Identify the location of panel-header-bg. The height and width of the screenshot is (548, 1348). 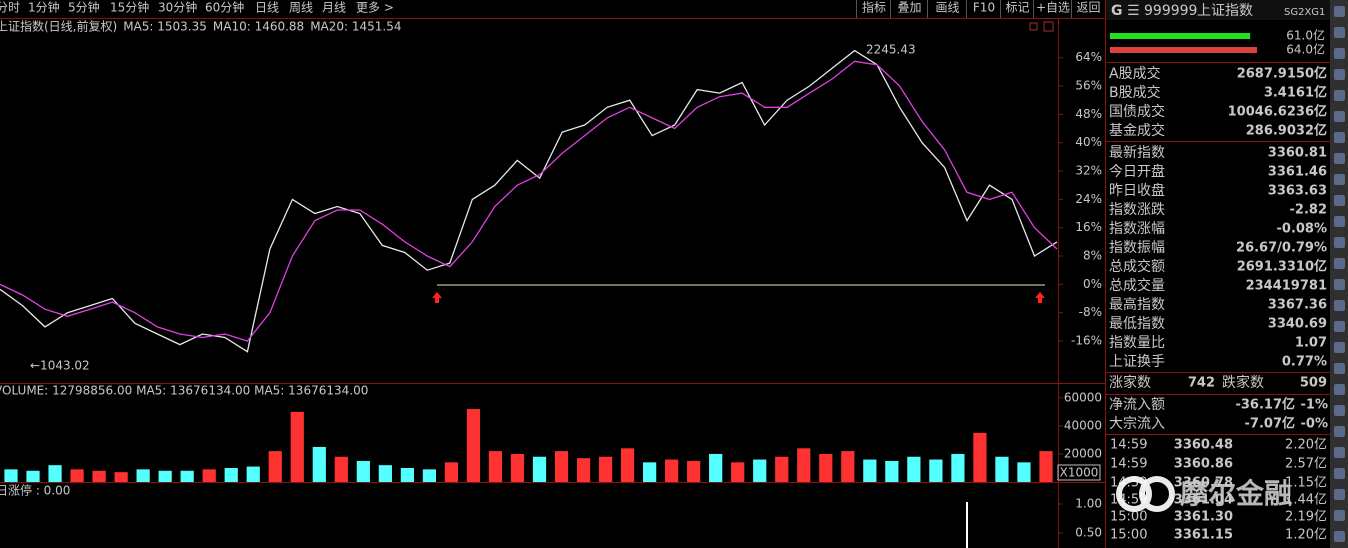
(1217, 10).